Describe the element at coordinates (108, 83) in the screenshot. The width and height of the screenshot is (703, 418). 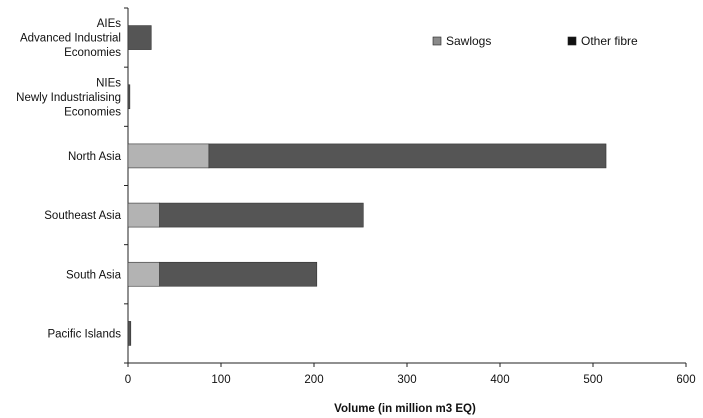
I see `category-label-line: NIEs` at that location.